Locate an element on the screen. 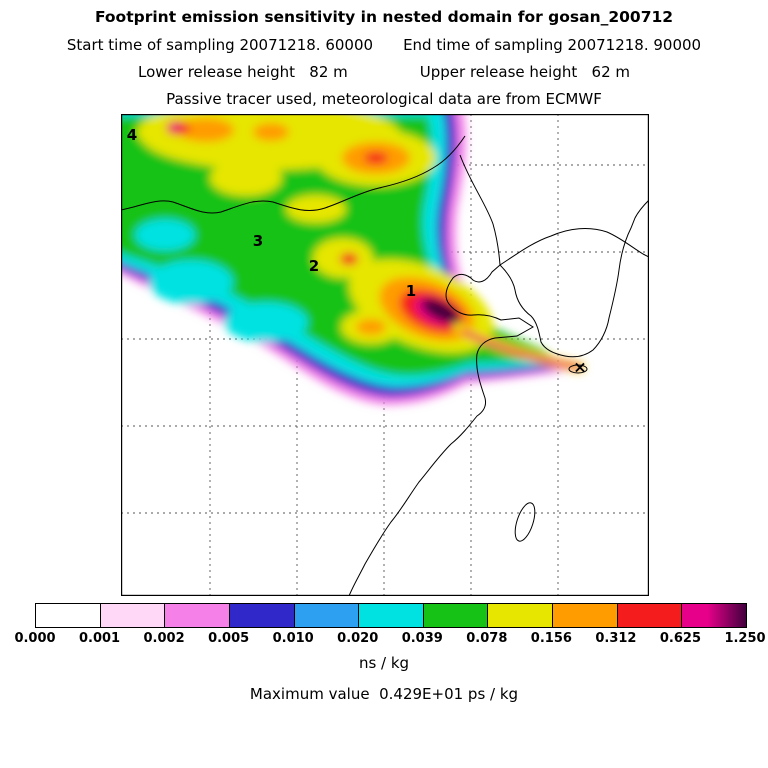 The height and width of the screenshot is (768, 768). colorbar-tick: 1.250 is located at coordinates (745, 638).